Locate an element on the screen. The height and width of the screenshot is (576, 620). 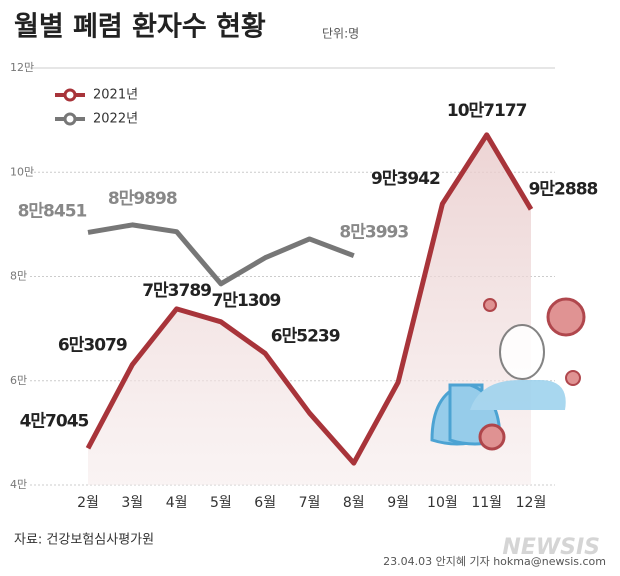
x-tick-label: 12월 is located at coordinates (531, 503).